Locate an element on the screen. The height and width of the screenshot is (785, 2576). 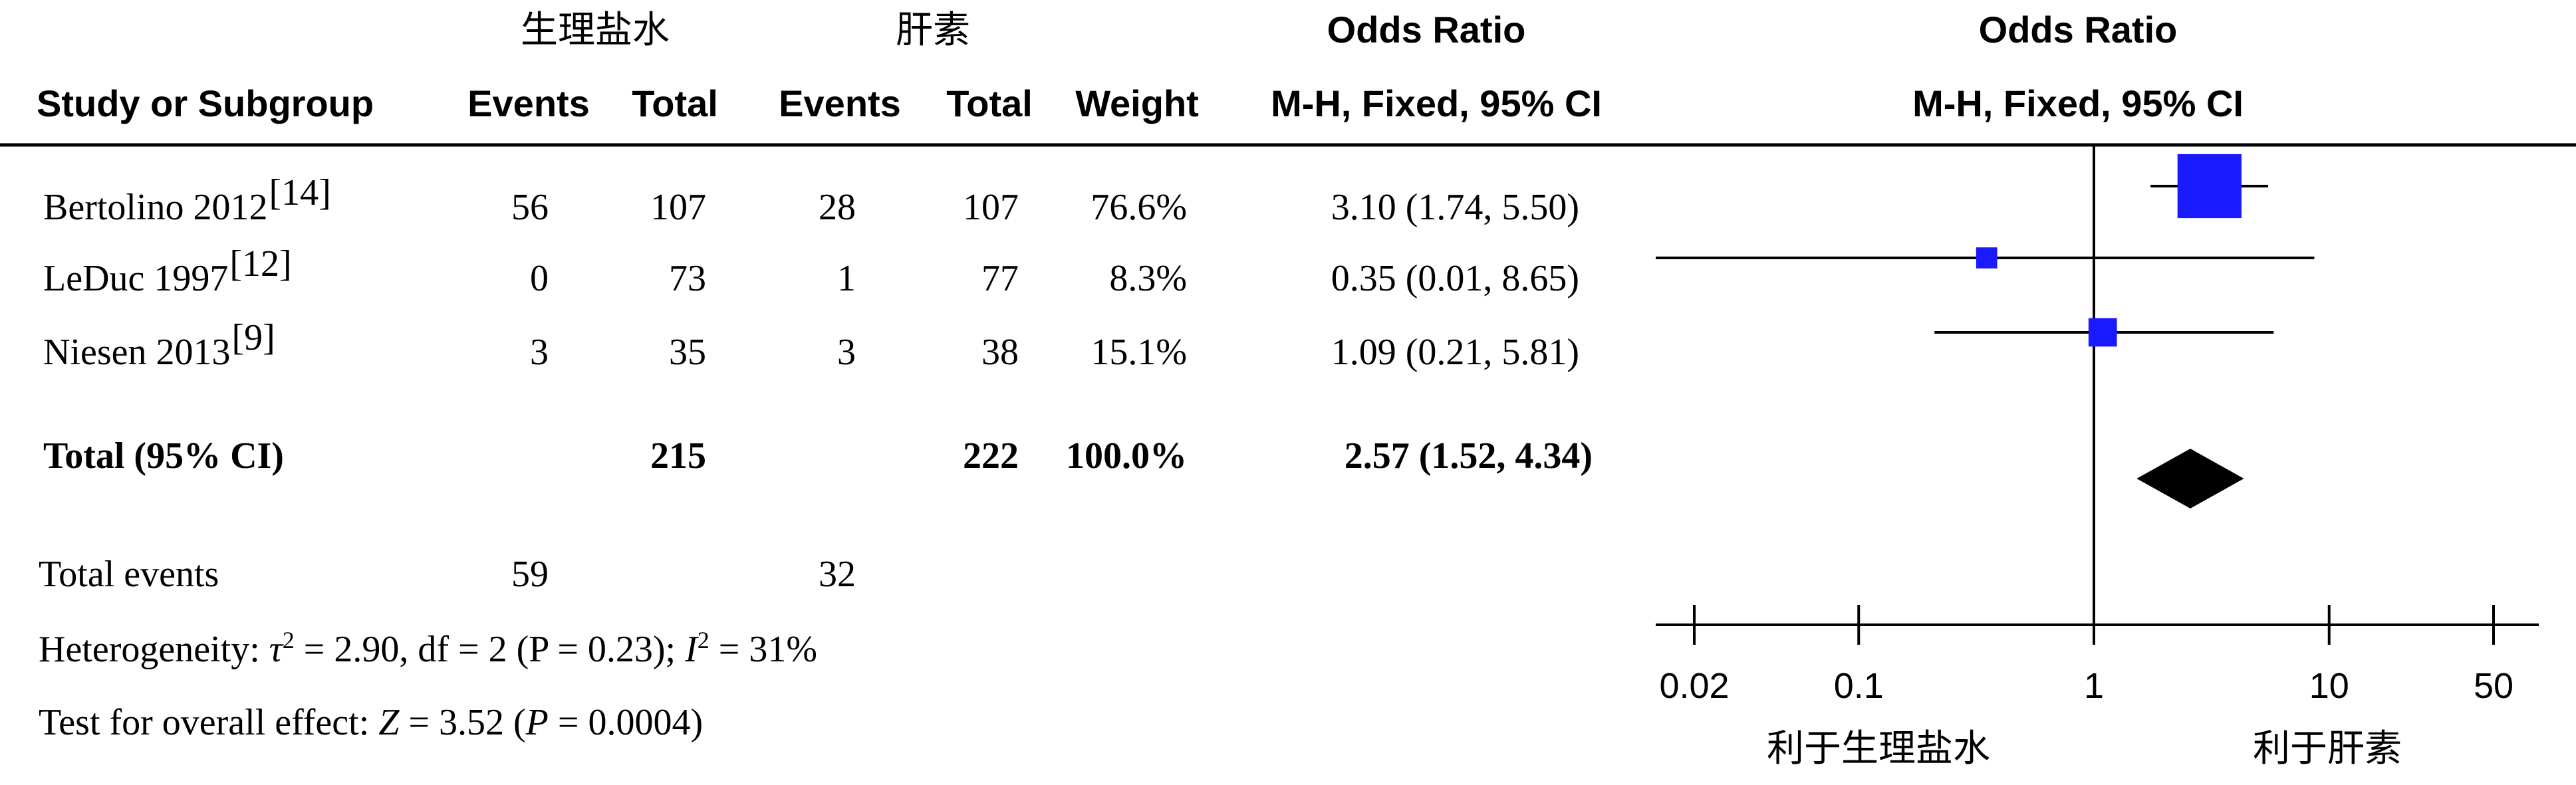
x-axis-tick-label: 10 is located at coordinates (2329, 686).